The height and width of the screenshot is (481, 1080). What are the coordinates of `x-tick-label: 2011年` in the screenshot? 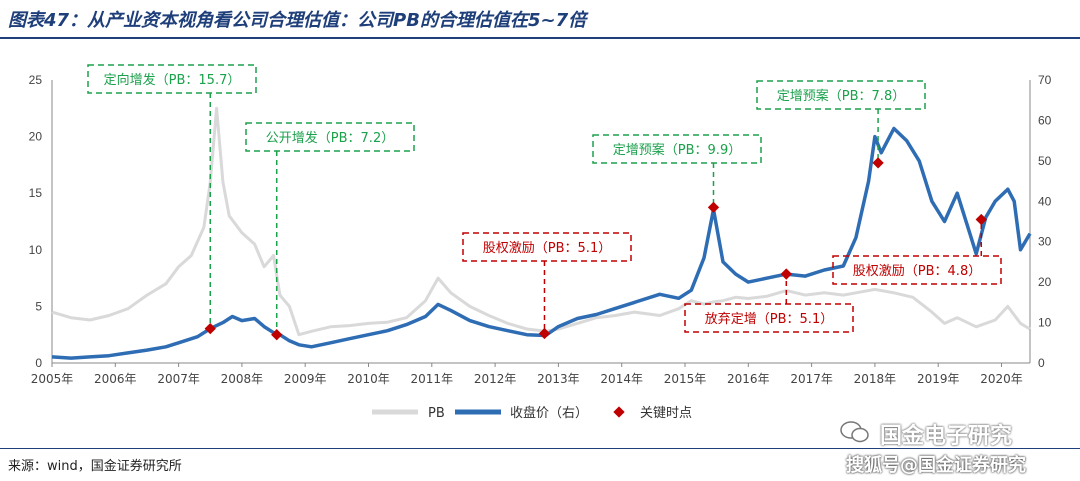 It's located at (432, 379).